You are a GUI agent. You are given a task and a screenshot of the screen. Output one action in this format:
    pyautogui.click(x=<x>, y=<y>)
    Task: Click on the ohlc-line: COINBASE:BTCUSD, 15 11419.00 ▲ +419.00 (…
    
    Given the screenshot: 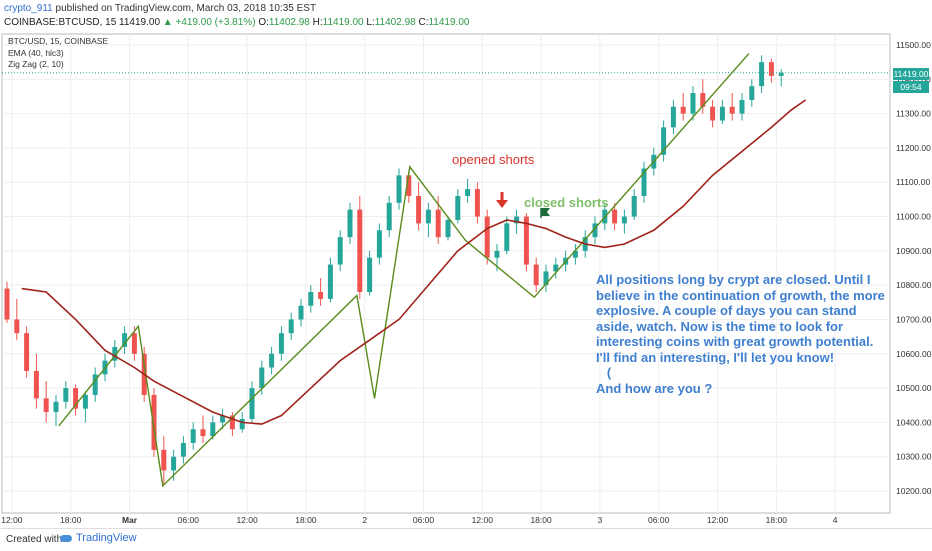 What is the action you would take?
    pyautogui.click(x=236, y=22)
    